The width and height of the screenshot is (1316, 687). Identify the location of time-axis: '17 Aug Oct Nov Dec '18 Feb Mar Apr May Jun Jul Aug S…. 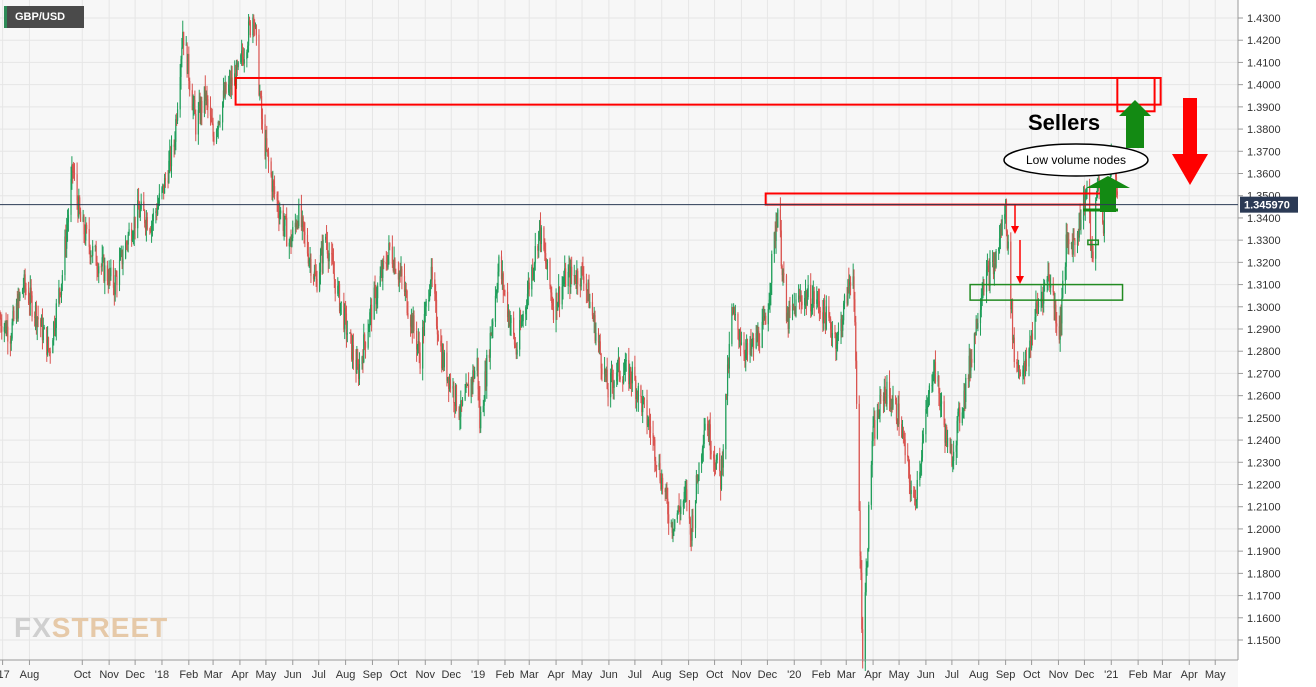
(613, 670).